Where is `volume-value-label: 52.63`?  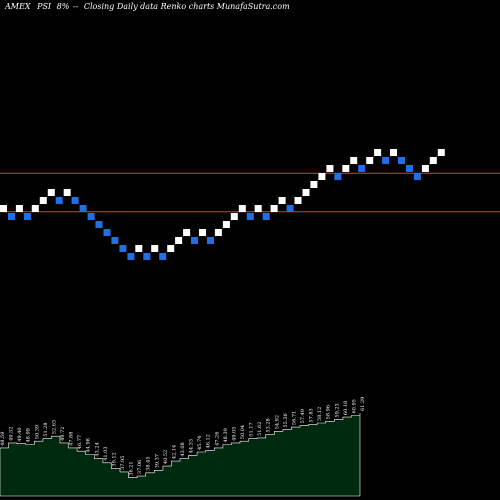
volume-value-label: 52.63 is located at coordinates (54, 427).